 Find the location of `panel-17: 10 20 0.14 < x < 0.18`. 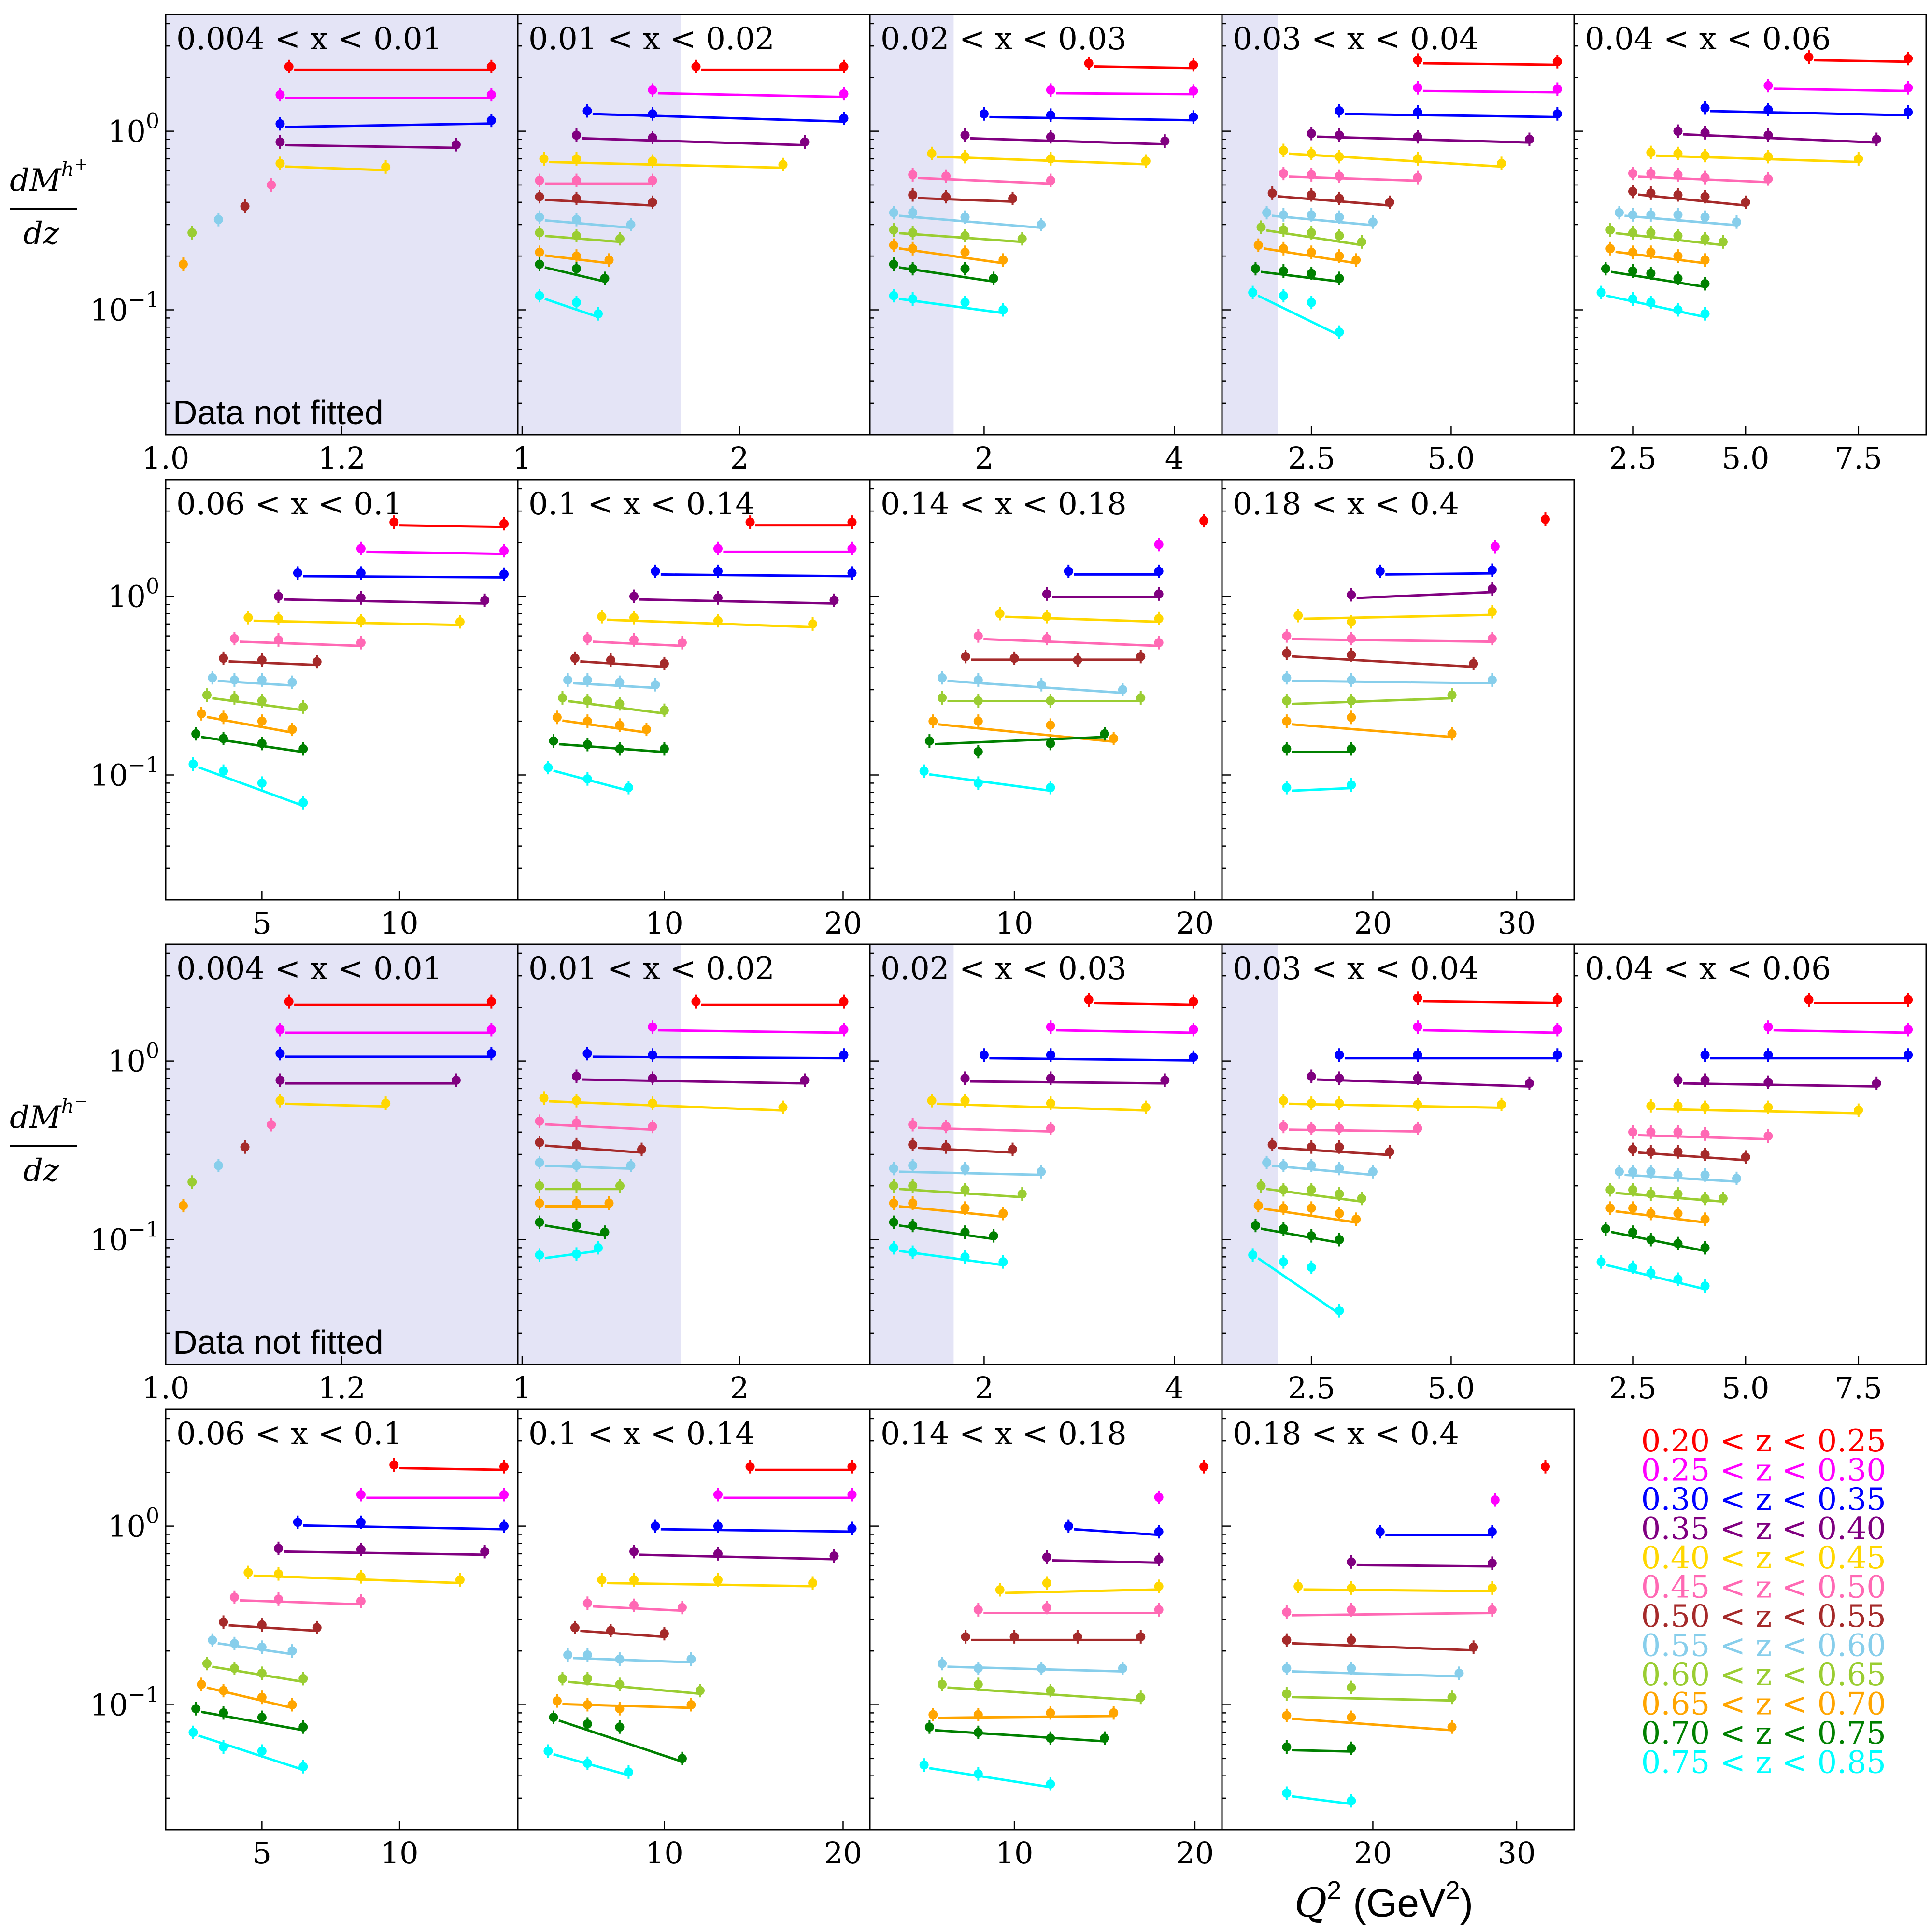

panel-17: 10 20 0.14 < x < 0.18 is located at coordinates (1046, 1639).